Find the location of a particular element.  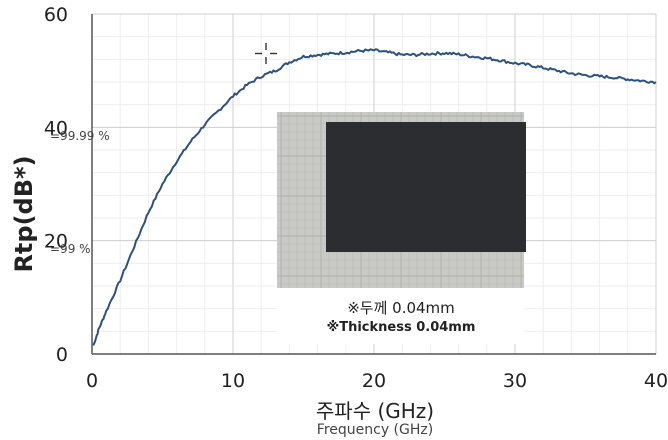

x-tick-label: 40 is located at coordinates (656, 381).